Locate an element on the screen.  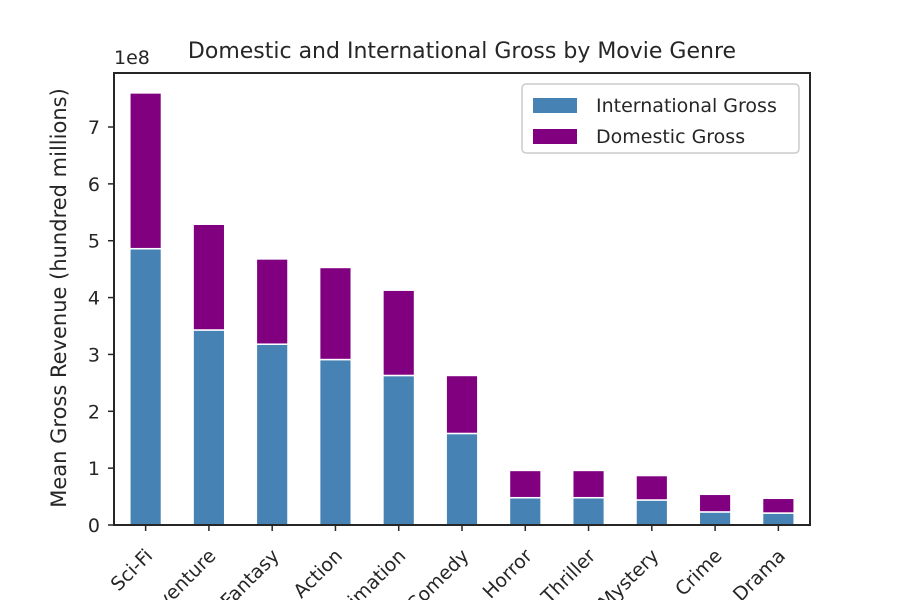
x-tick-label-horror: Horror is located at coordinates (508, 572).